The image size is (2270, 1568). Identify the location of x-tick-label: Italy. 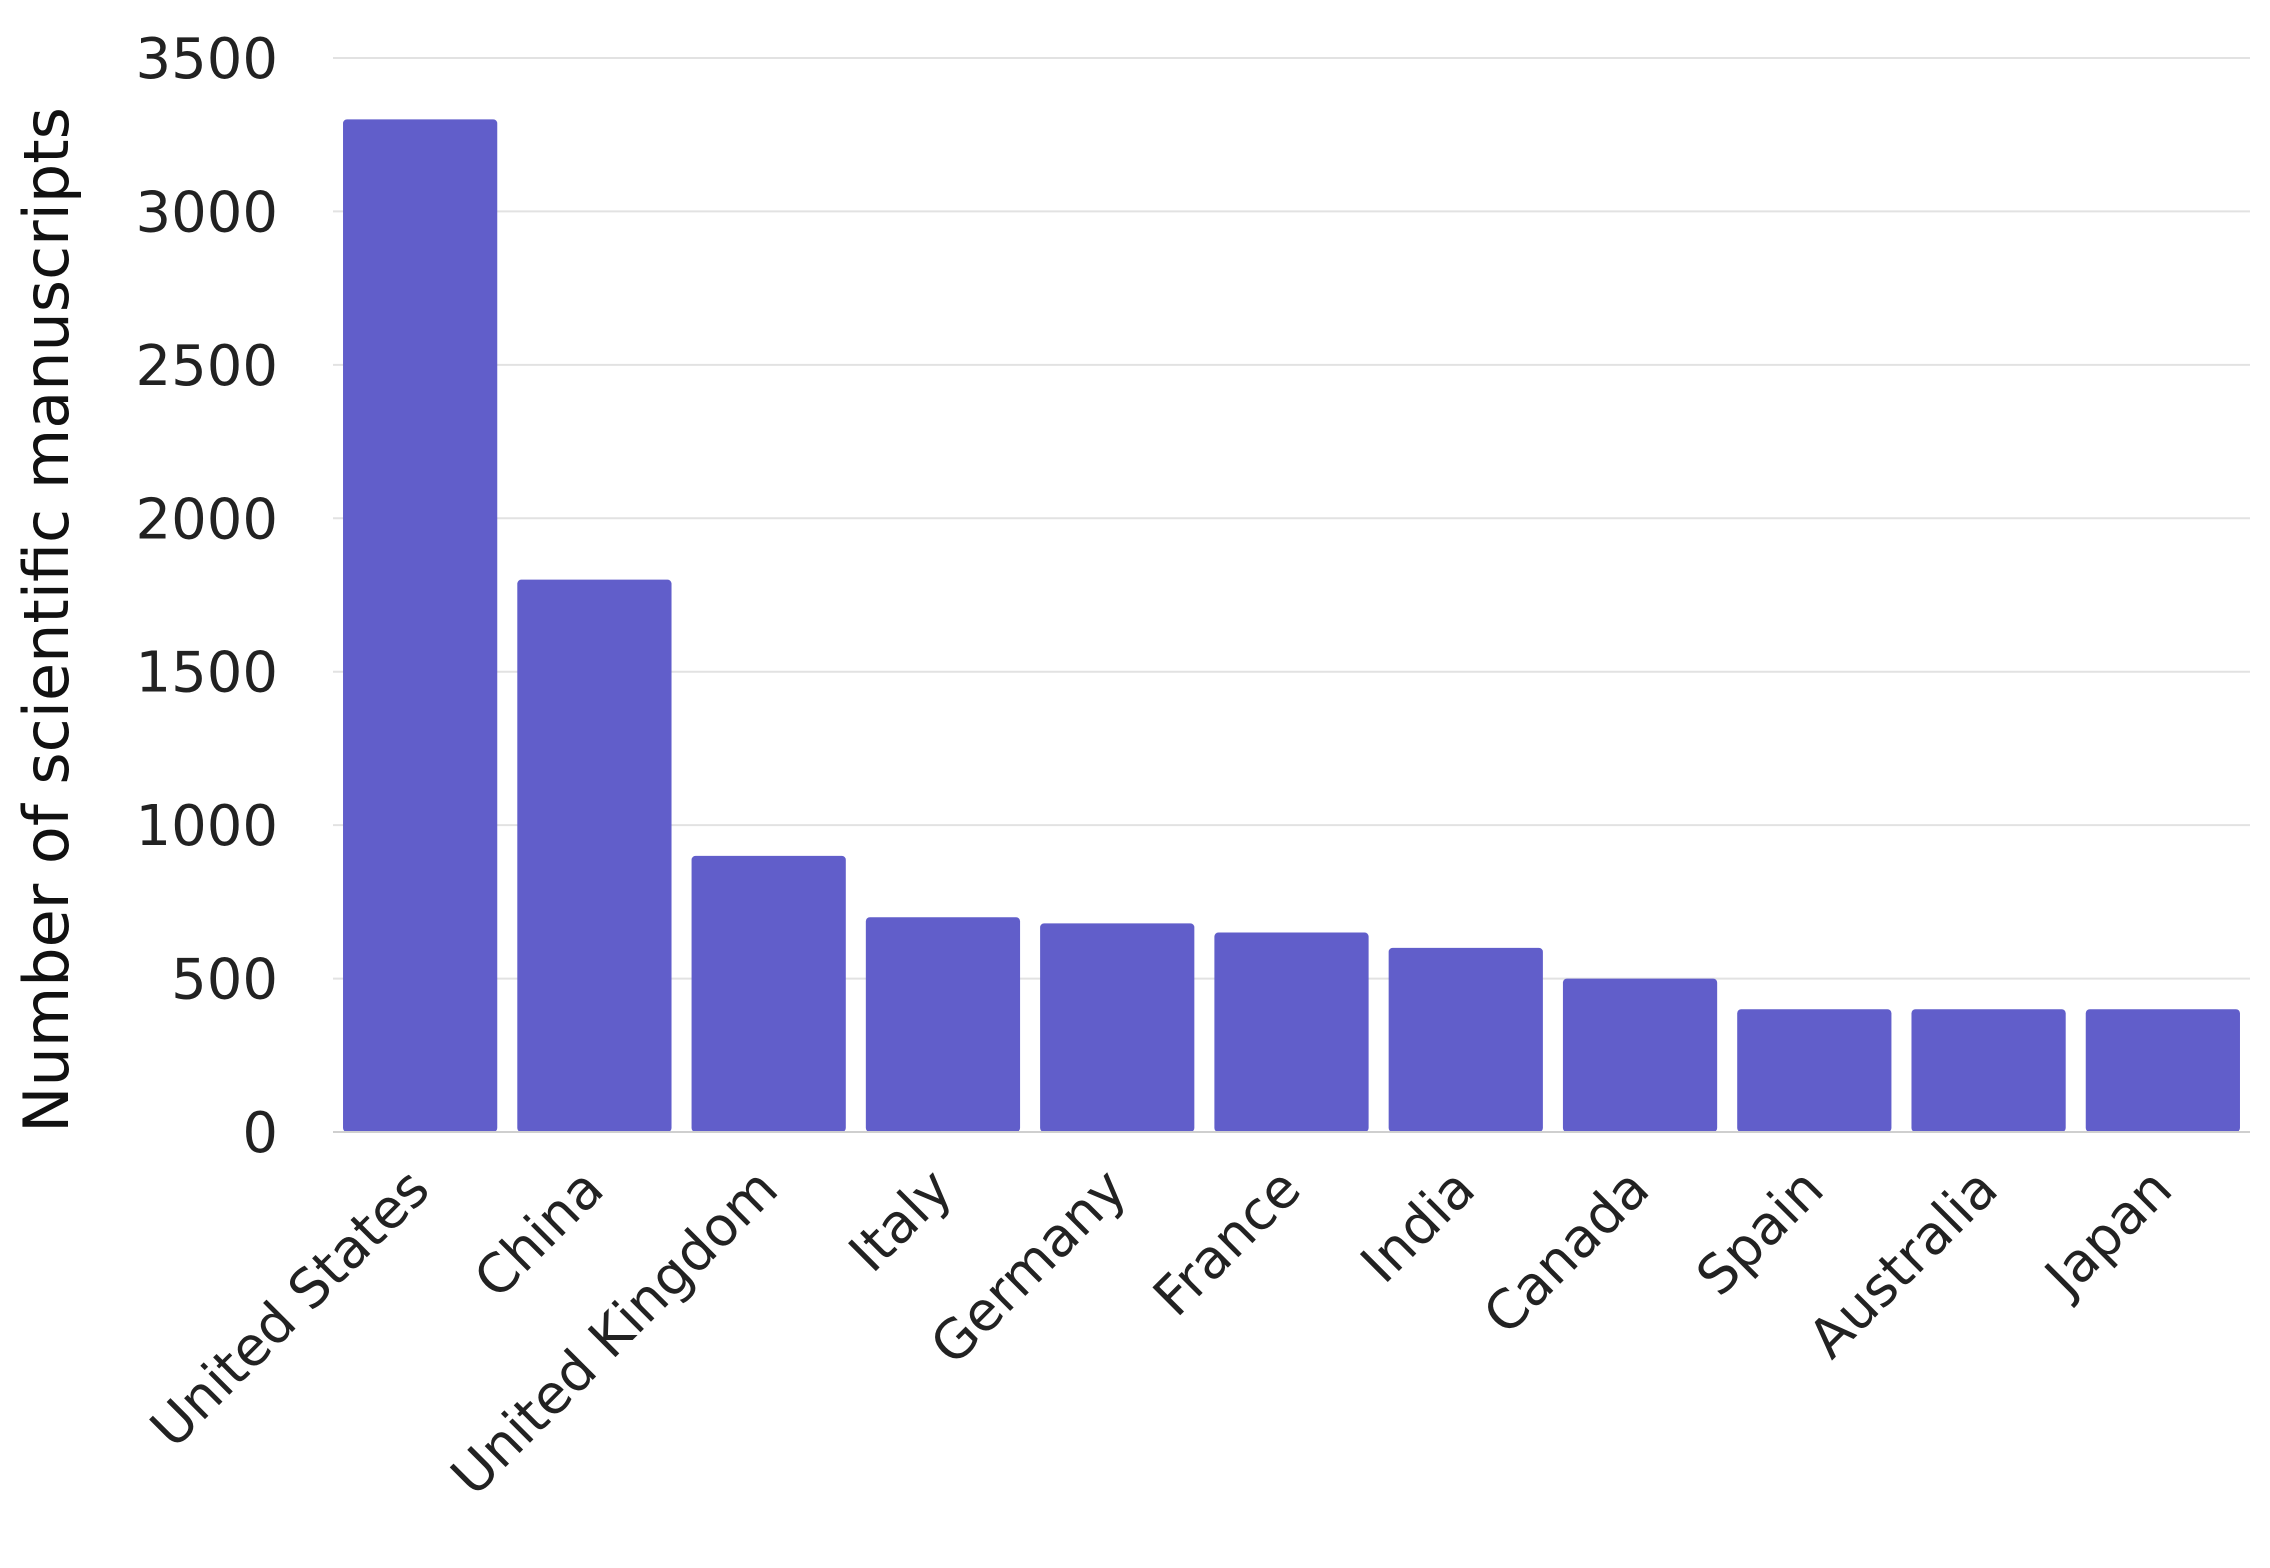
(900, 1220).